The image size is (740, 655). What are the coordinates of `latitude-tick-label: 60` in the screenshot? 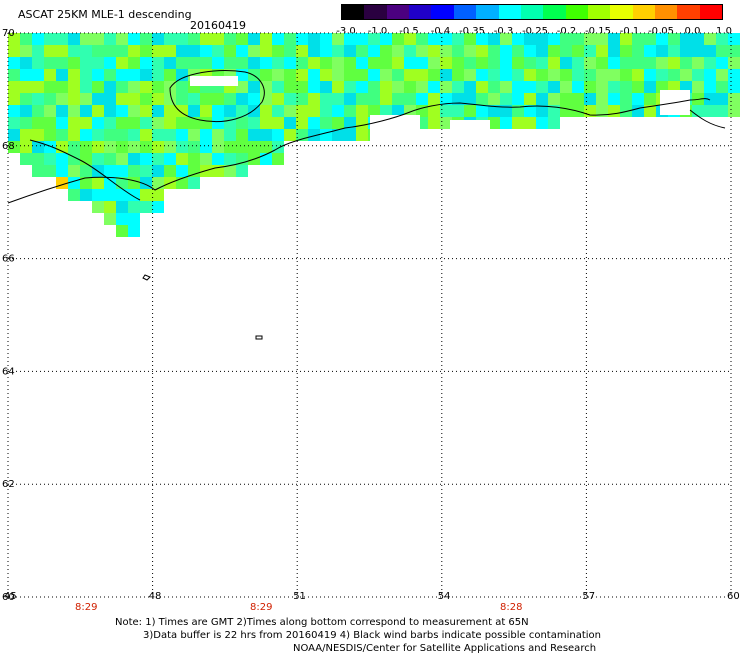 It's located at (8, 597).